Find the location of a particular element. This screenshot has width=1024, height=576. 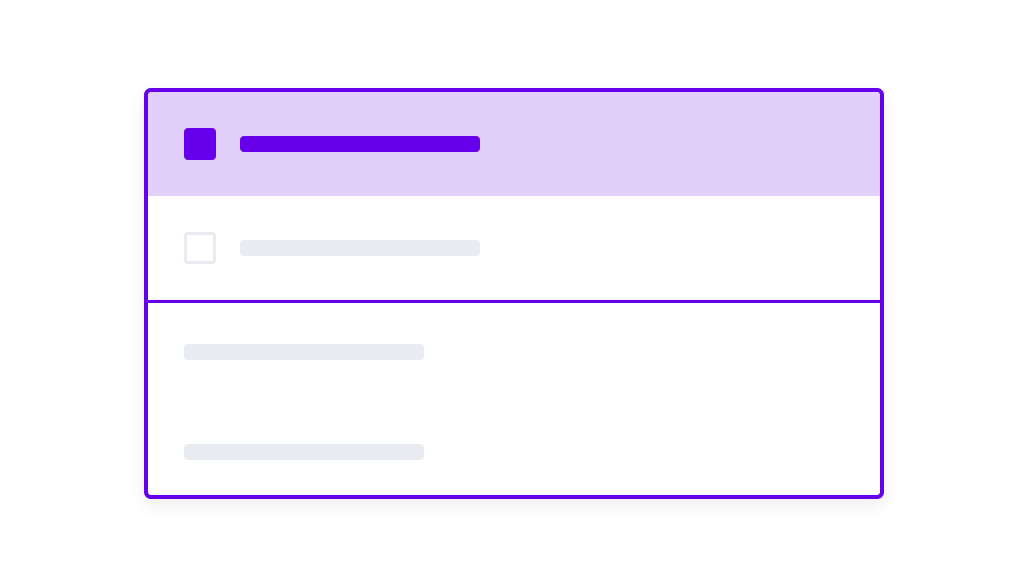

list-item-selected is located at coordinates (514, 144).